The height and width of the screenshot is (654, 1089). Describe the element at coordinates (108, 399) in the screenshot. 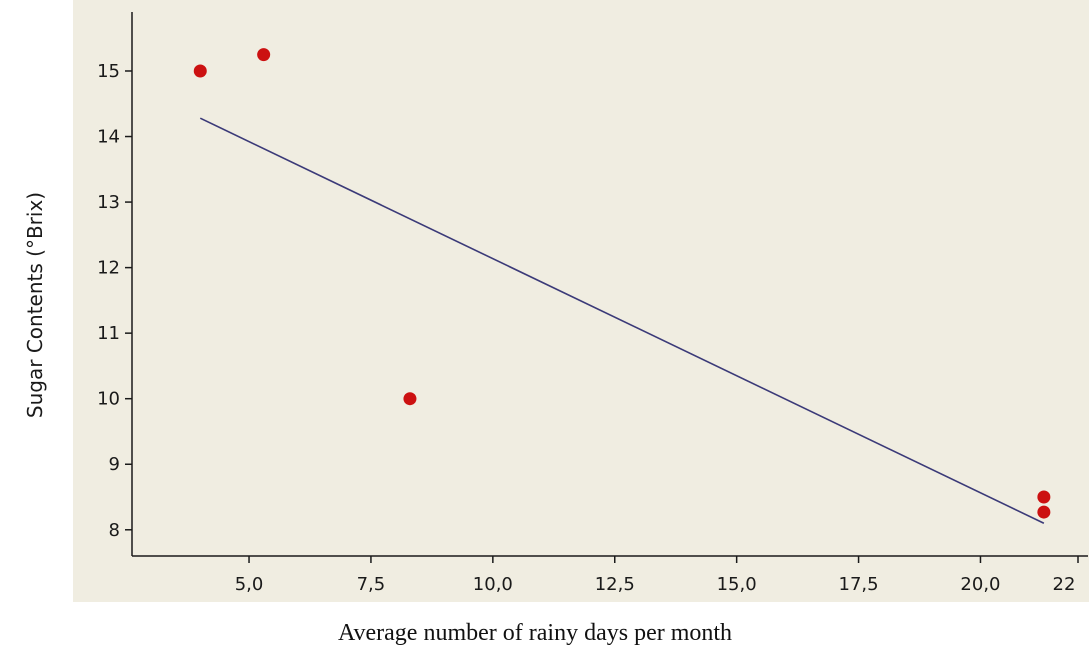

I see `y-tick-label: 10` at that location.